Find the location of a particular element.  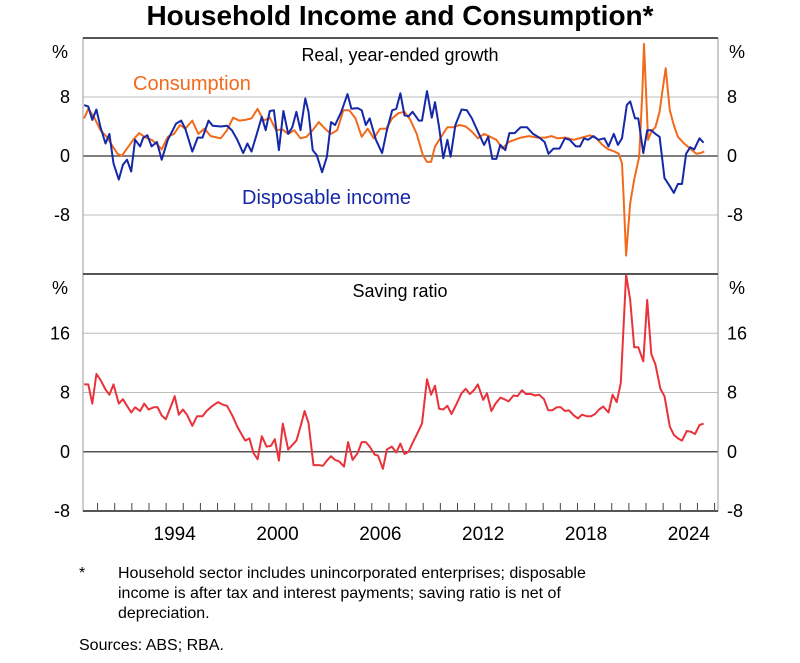

footnote-line-3: depreciation. is located at coordinates (164, 613).